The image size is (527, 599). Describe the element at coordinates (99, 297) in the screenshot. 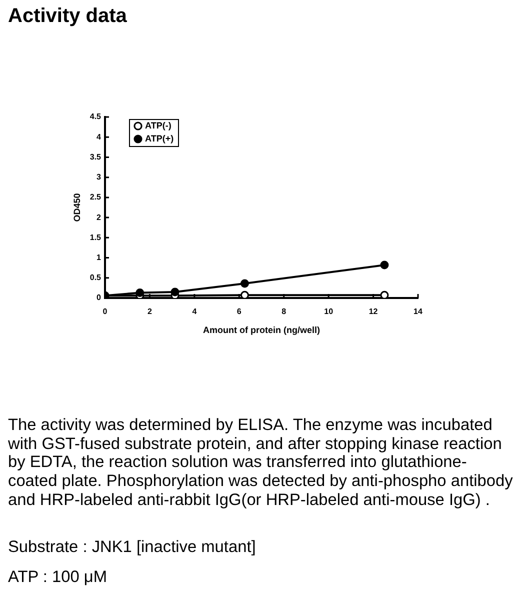

I see `y-tick-label: 0` at that location.